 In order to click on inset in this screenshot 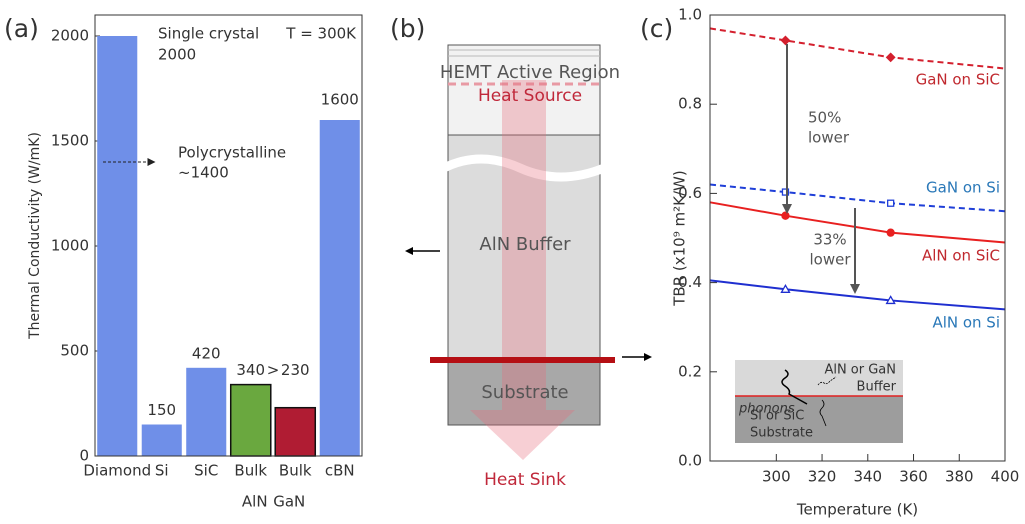, I will do `click(819, 401)`.